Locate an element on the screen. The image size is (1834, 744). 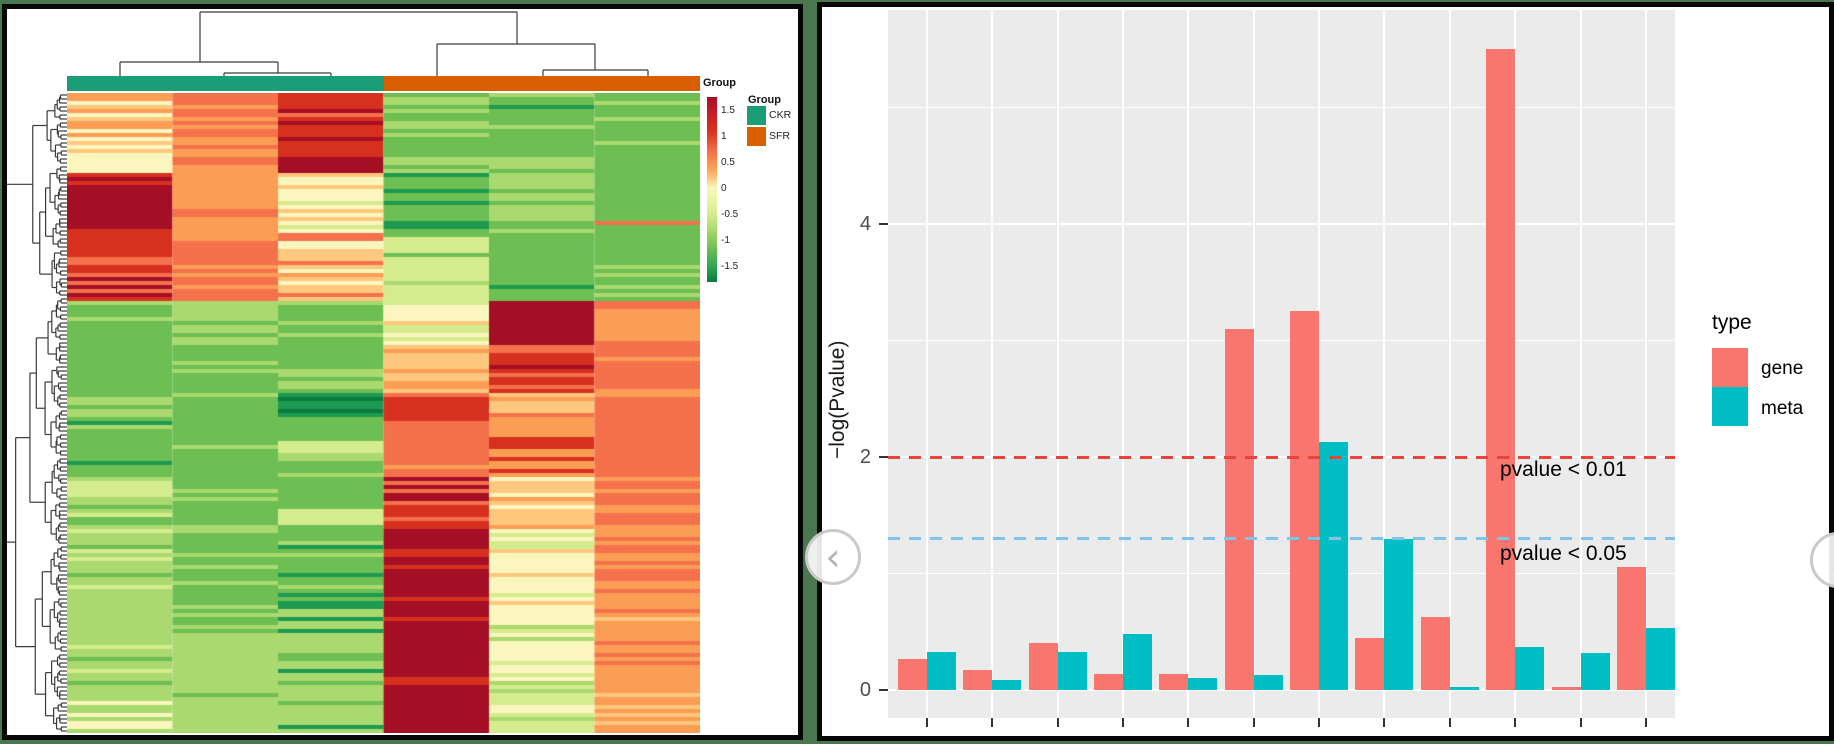
chevron-right-icon: › is located at coordinates (1832, 560).